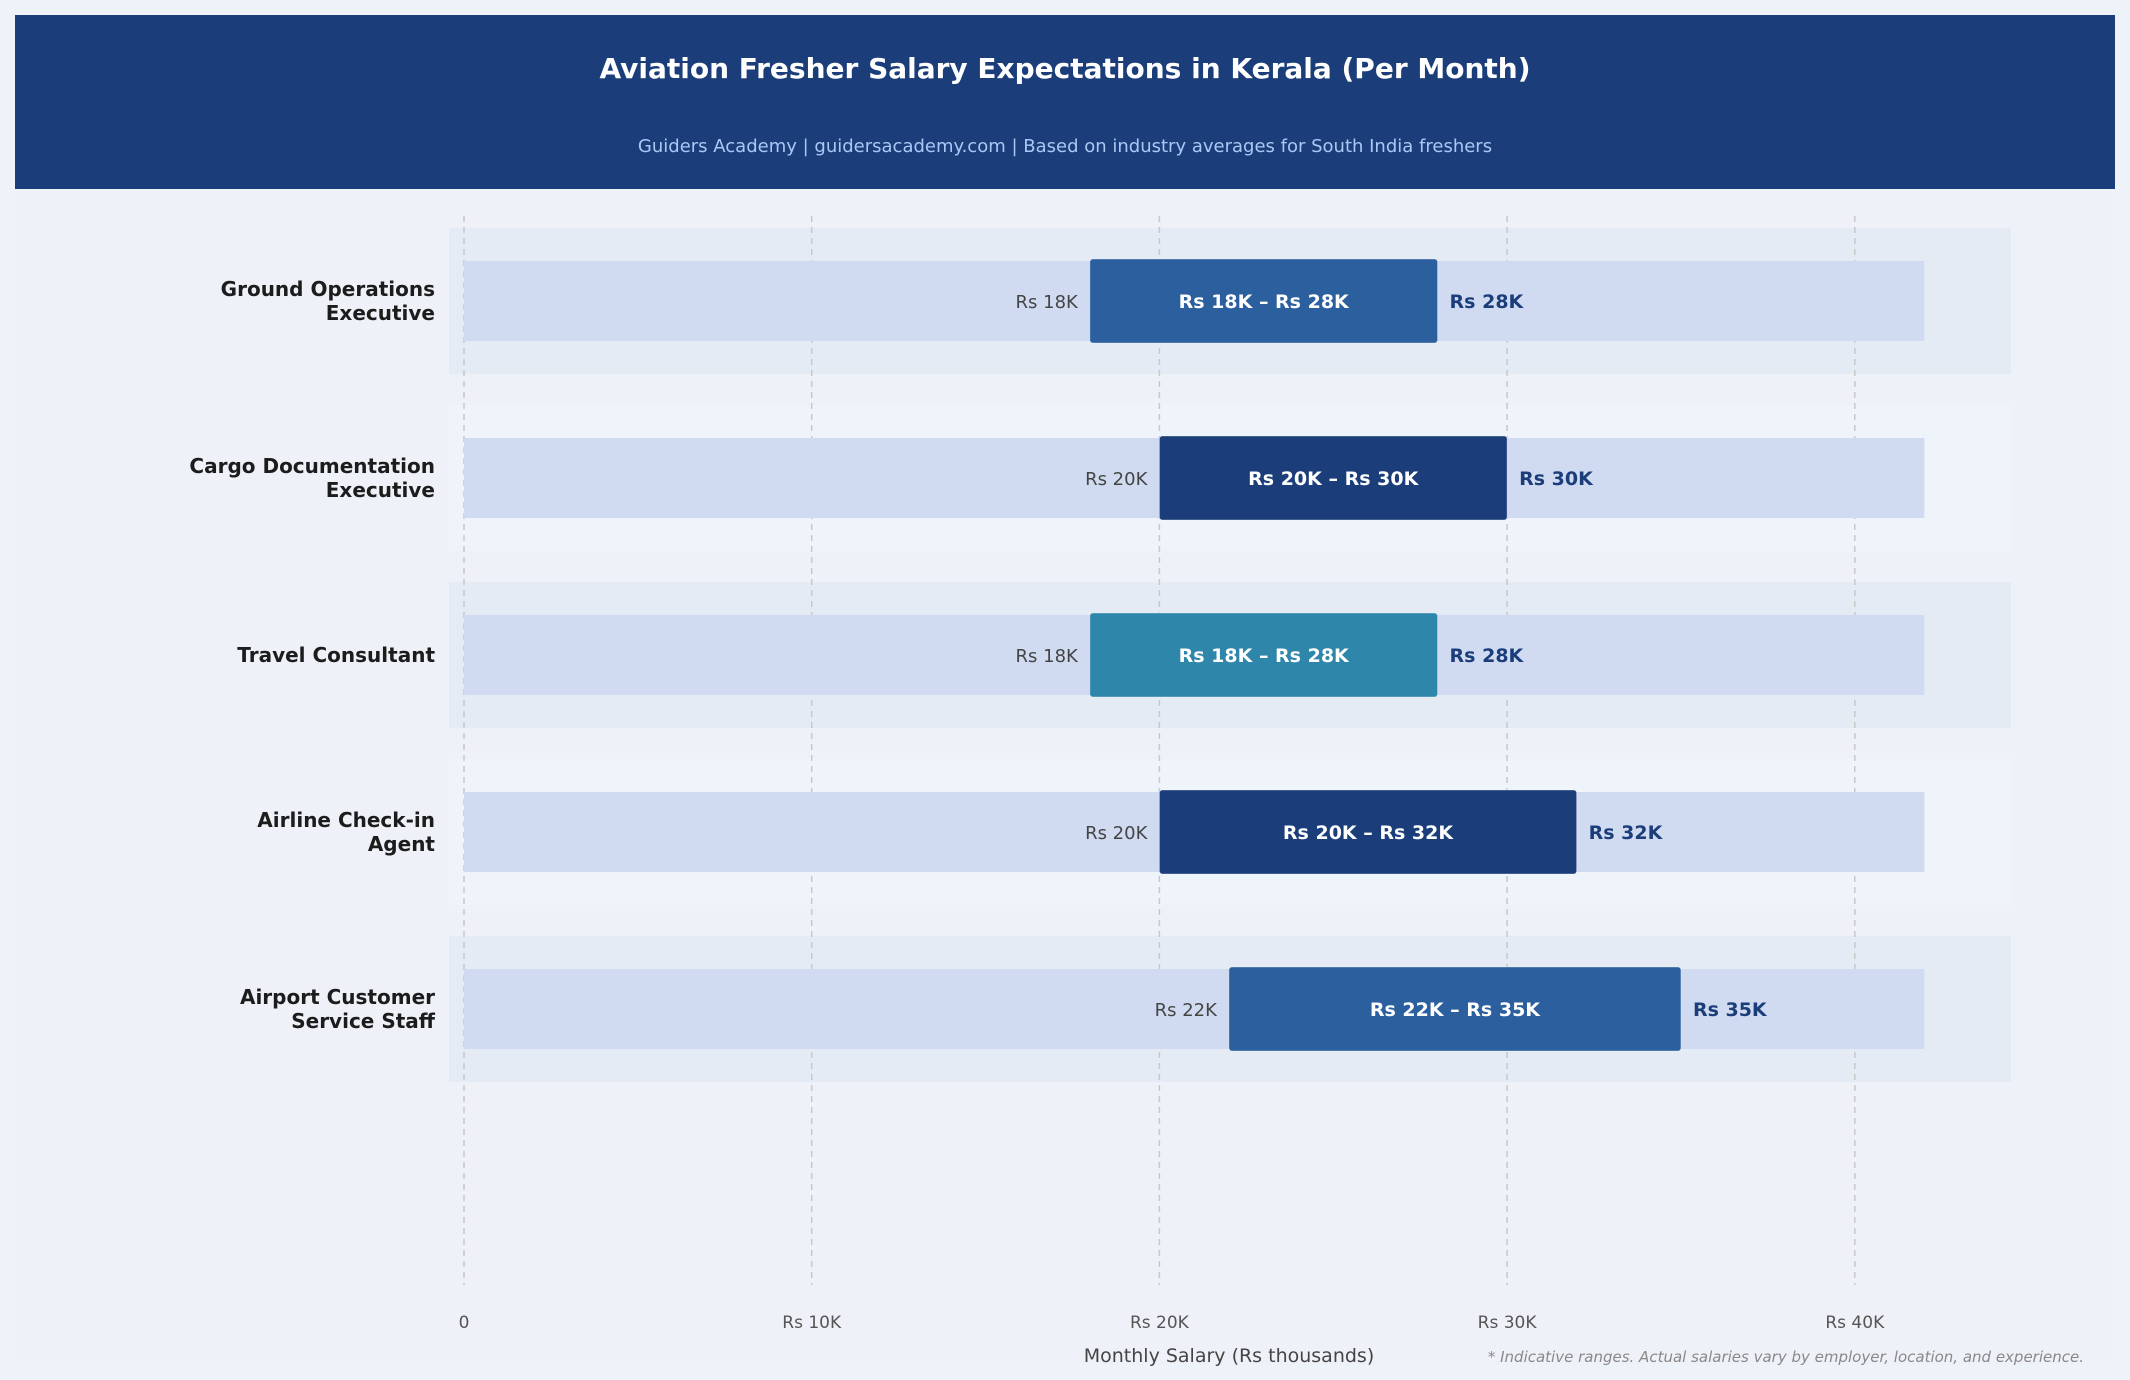 This screenshot has height=1380, width=2130. I want to click on x-tick-label: Rs 40K, so click(1855, 1323).